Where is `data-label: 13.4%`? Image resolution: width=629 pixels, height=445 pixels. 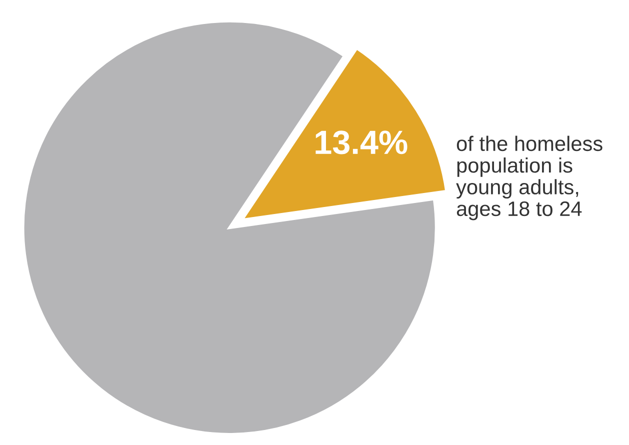
data-label: 13.4% is located at coordinates (362, 142).